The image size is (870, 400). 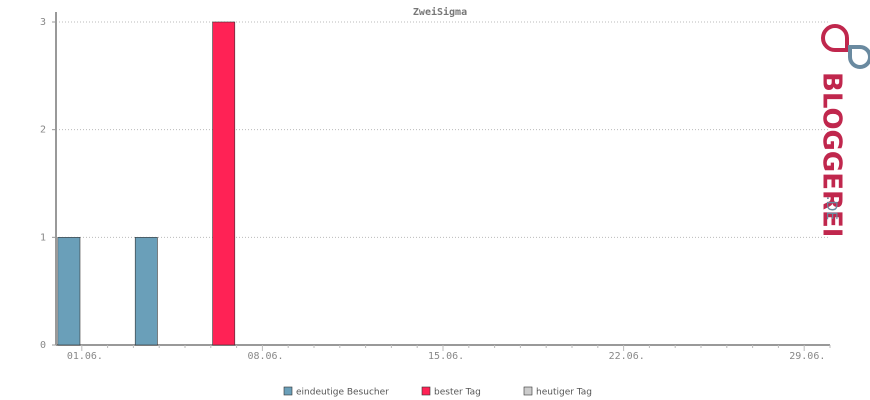 What do you see at coordinates (265, 356) in the screenshot?
I see `x-tick-label: 08.06.` at bounding box center [265, 356].